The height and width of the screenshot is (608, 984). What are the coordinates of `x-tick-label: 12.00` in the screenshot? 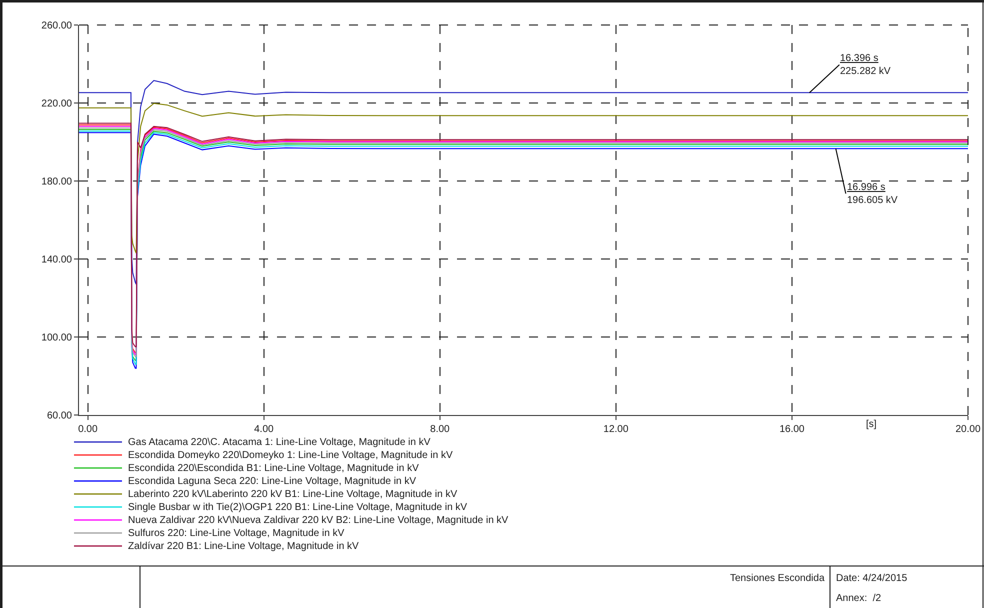 It's located at (616, 429).